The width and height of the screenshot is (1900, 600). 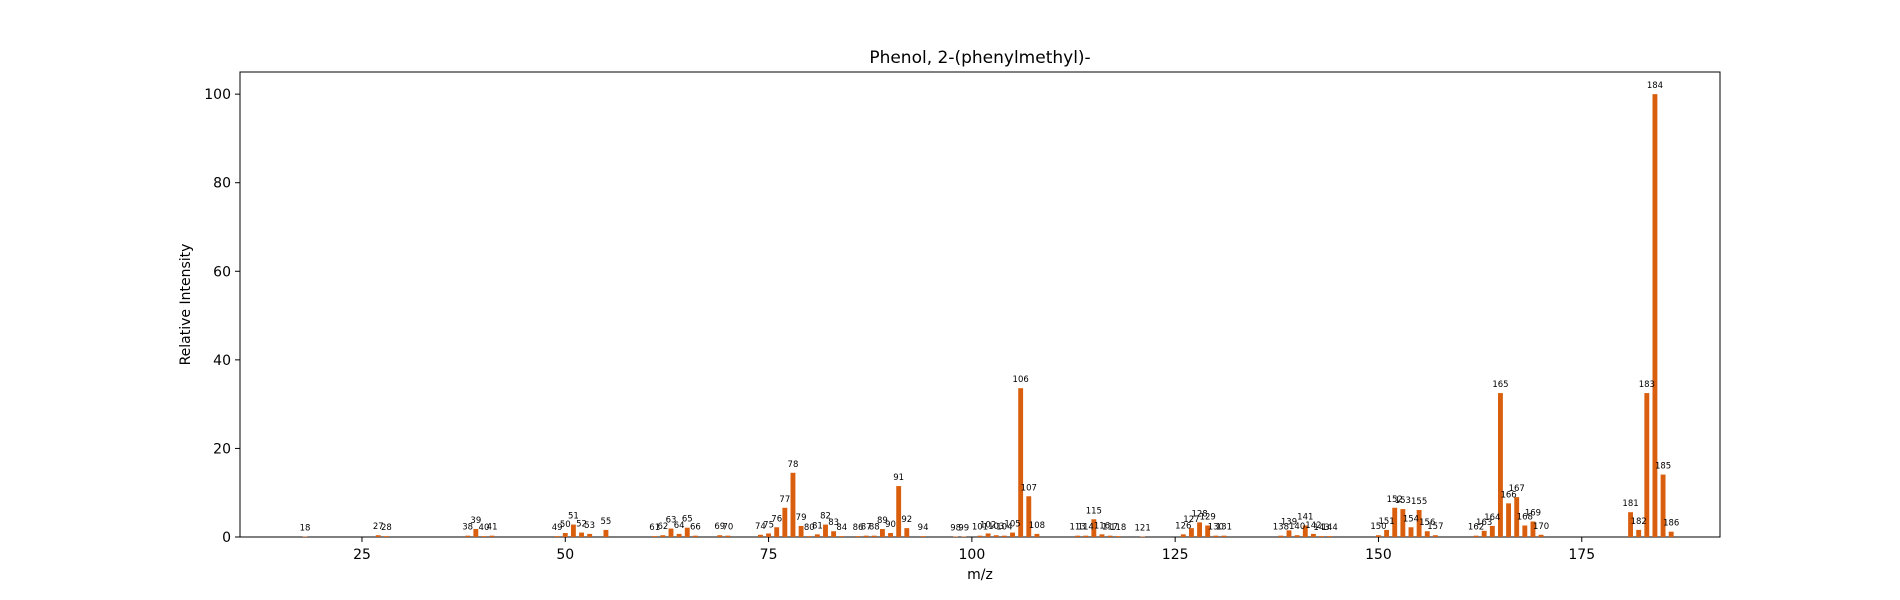 I want to click on peak-label-107: 107, so click(x=1029, y=488).